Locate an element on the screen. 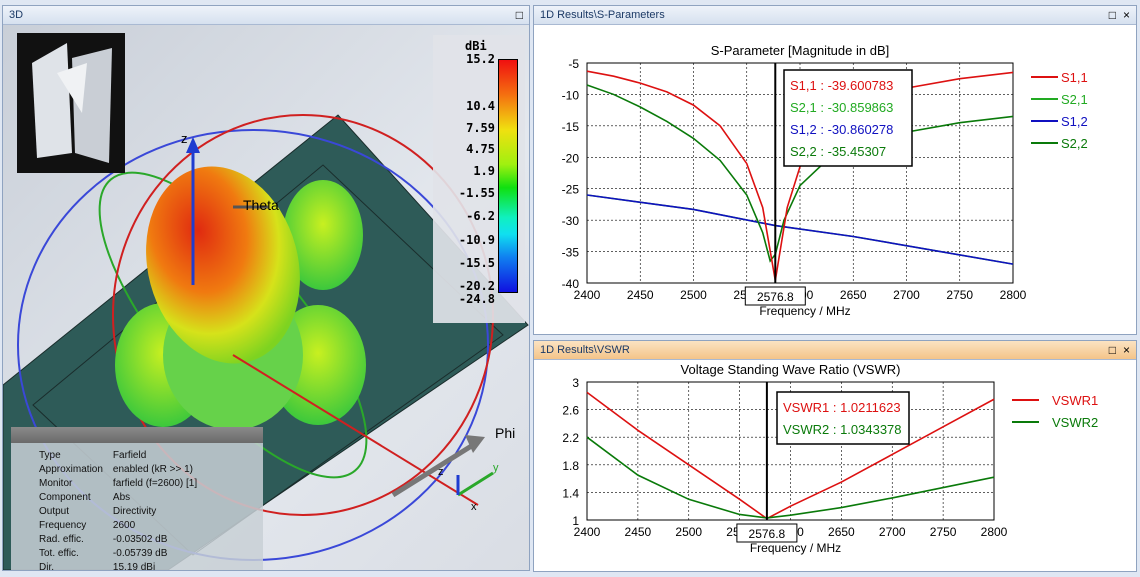 The height and width of the screenshot is (577, 1140). y-tick-label: -25 is located at coordinates (571, 190).